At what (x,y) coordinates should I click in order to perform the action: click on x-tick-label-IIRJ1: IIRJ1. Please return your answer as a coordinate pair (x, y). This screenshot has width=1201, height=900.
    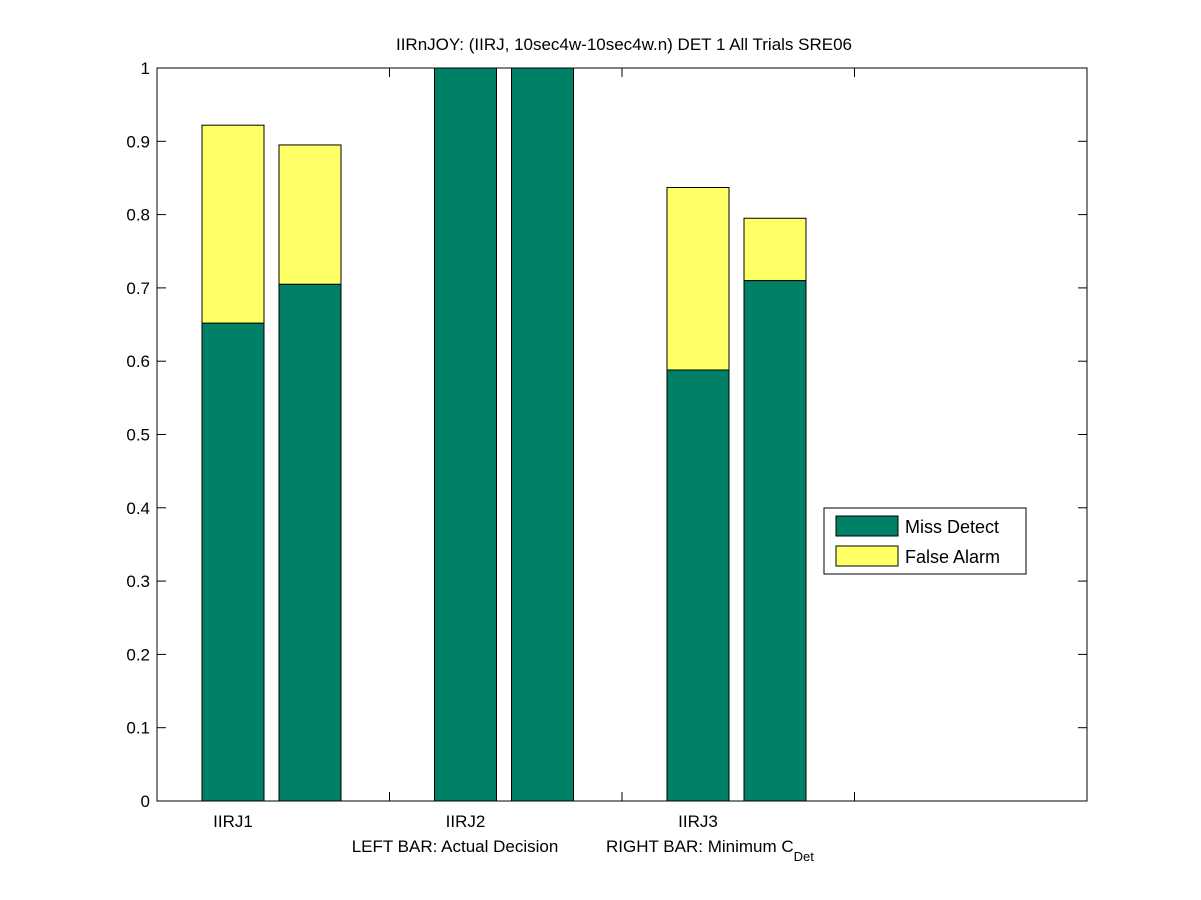
    Looking at the image, I should click on (233, 821).